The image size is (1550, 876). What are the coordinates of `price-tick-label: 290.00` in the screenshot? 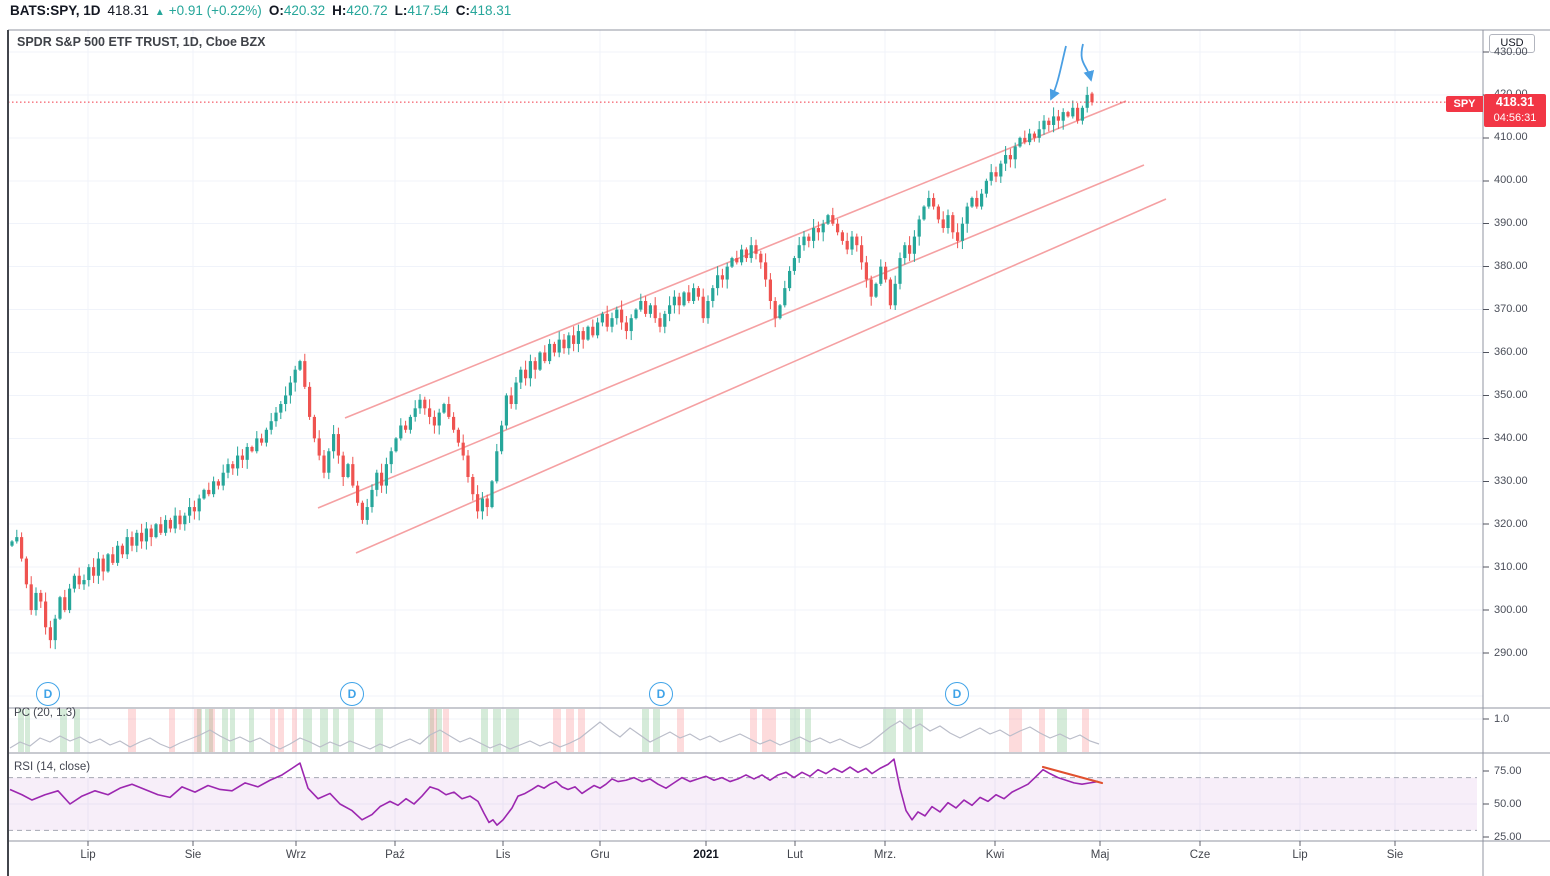 It's located at (1511, 652).